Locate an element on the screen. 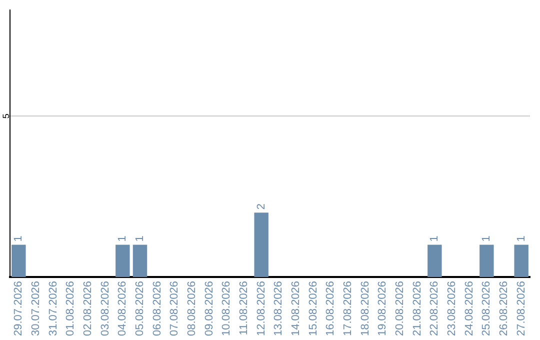  x-tick-label: 27.08.2026 is located at coordinates (521, 308).